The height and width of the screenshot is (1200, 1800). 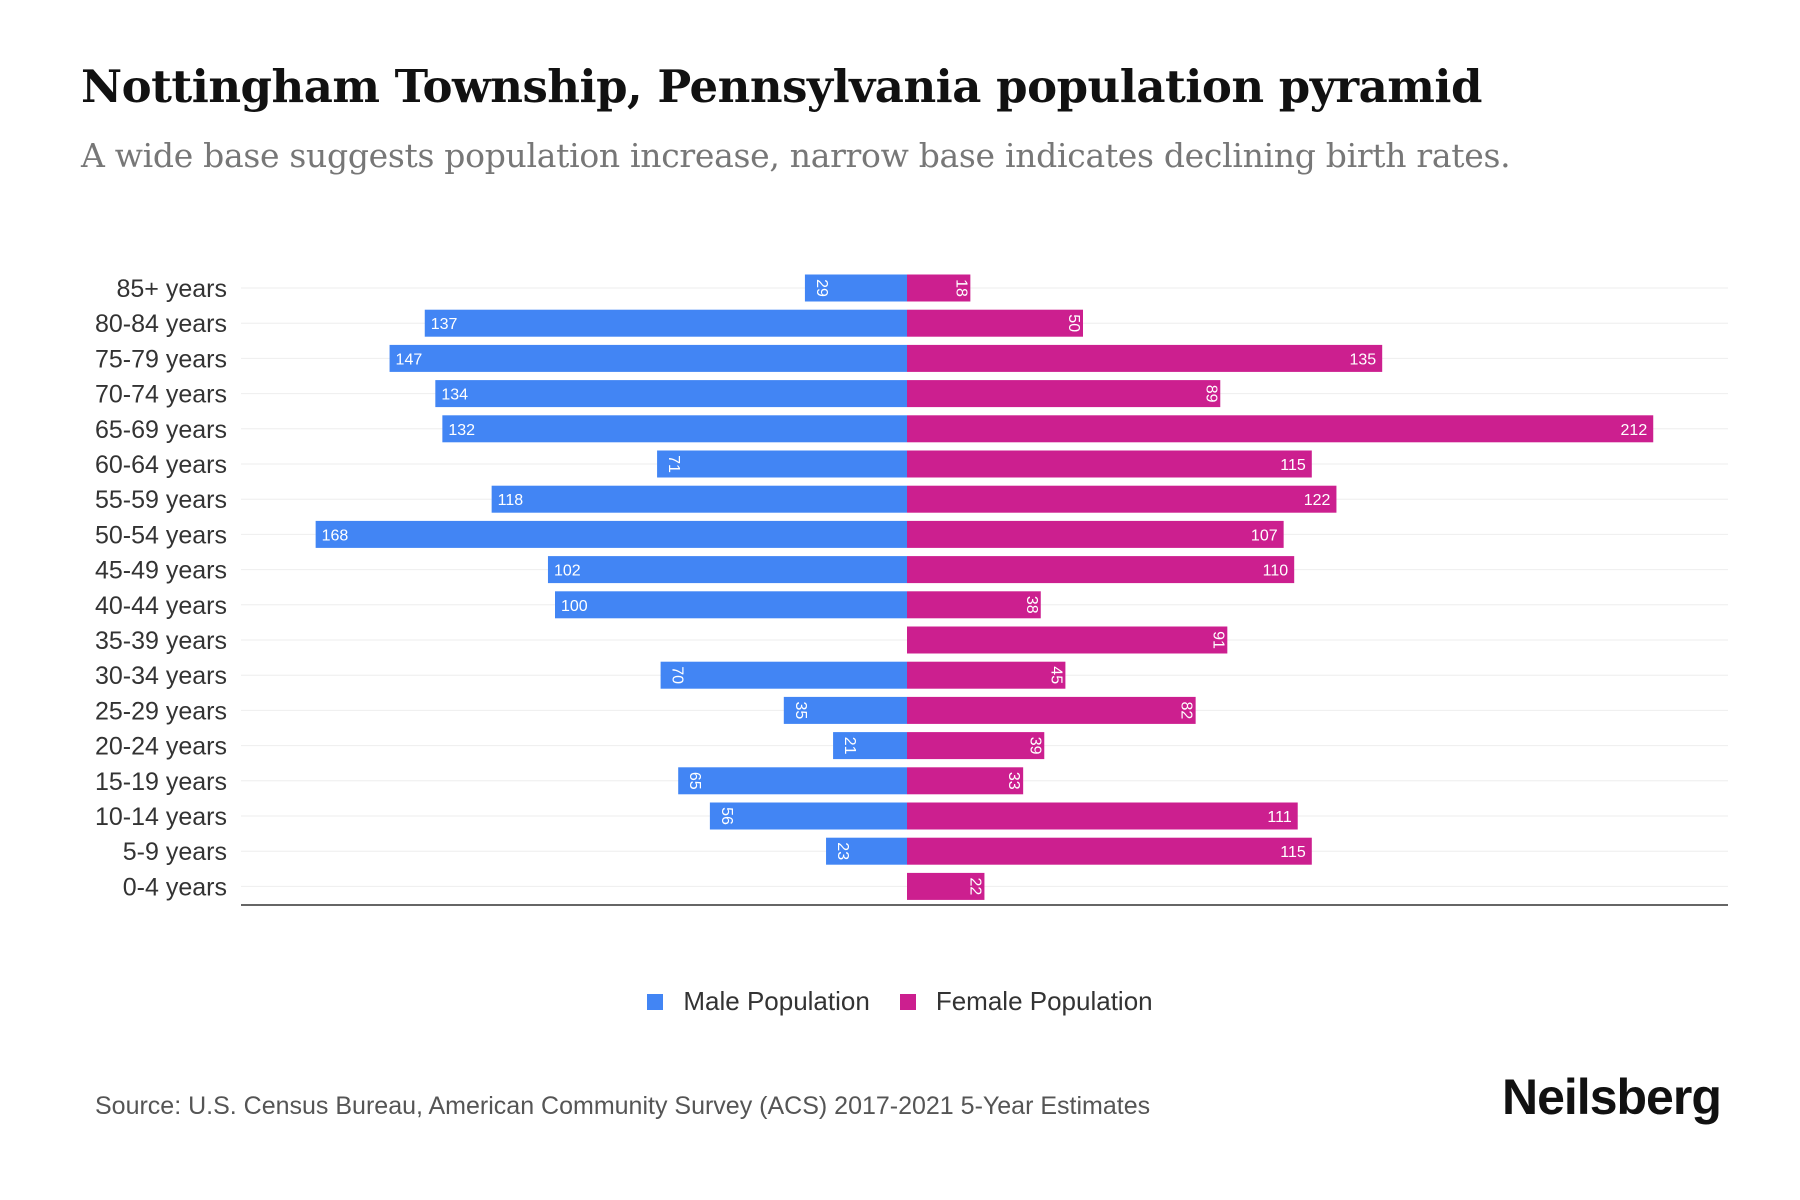 What do you see at coordinates (1073, 323) in the screenshot?
I see `female-value-label: 50` at bounding box center [1073, 323].